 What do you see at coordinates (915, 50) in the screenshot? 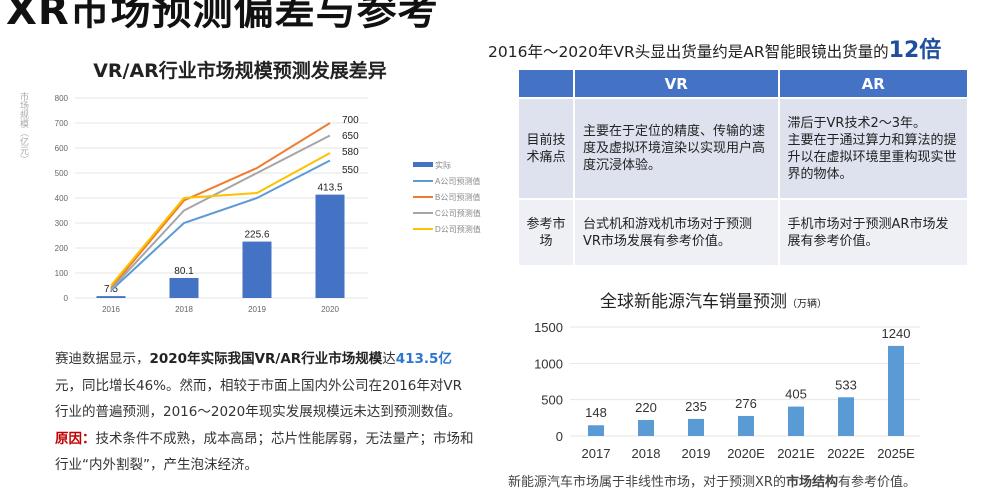
I see `subtitle-highlight: 12倍` at bounding box center [915, 50].